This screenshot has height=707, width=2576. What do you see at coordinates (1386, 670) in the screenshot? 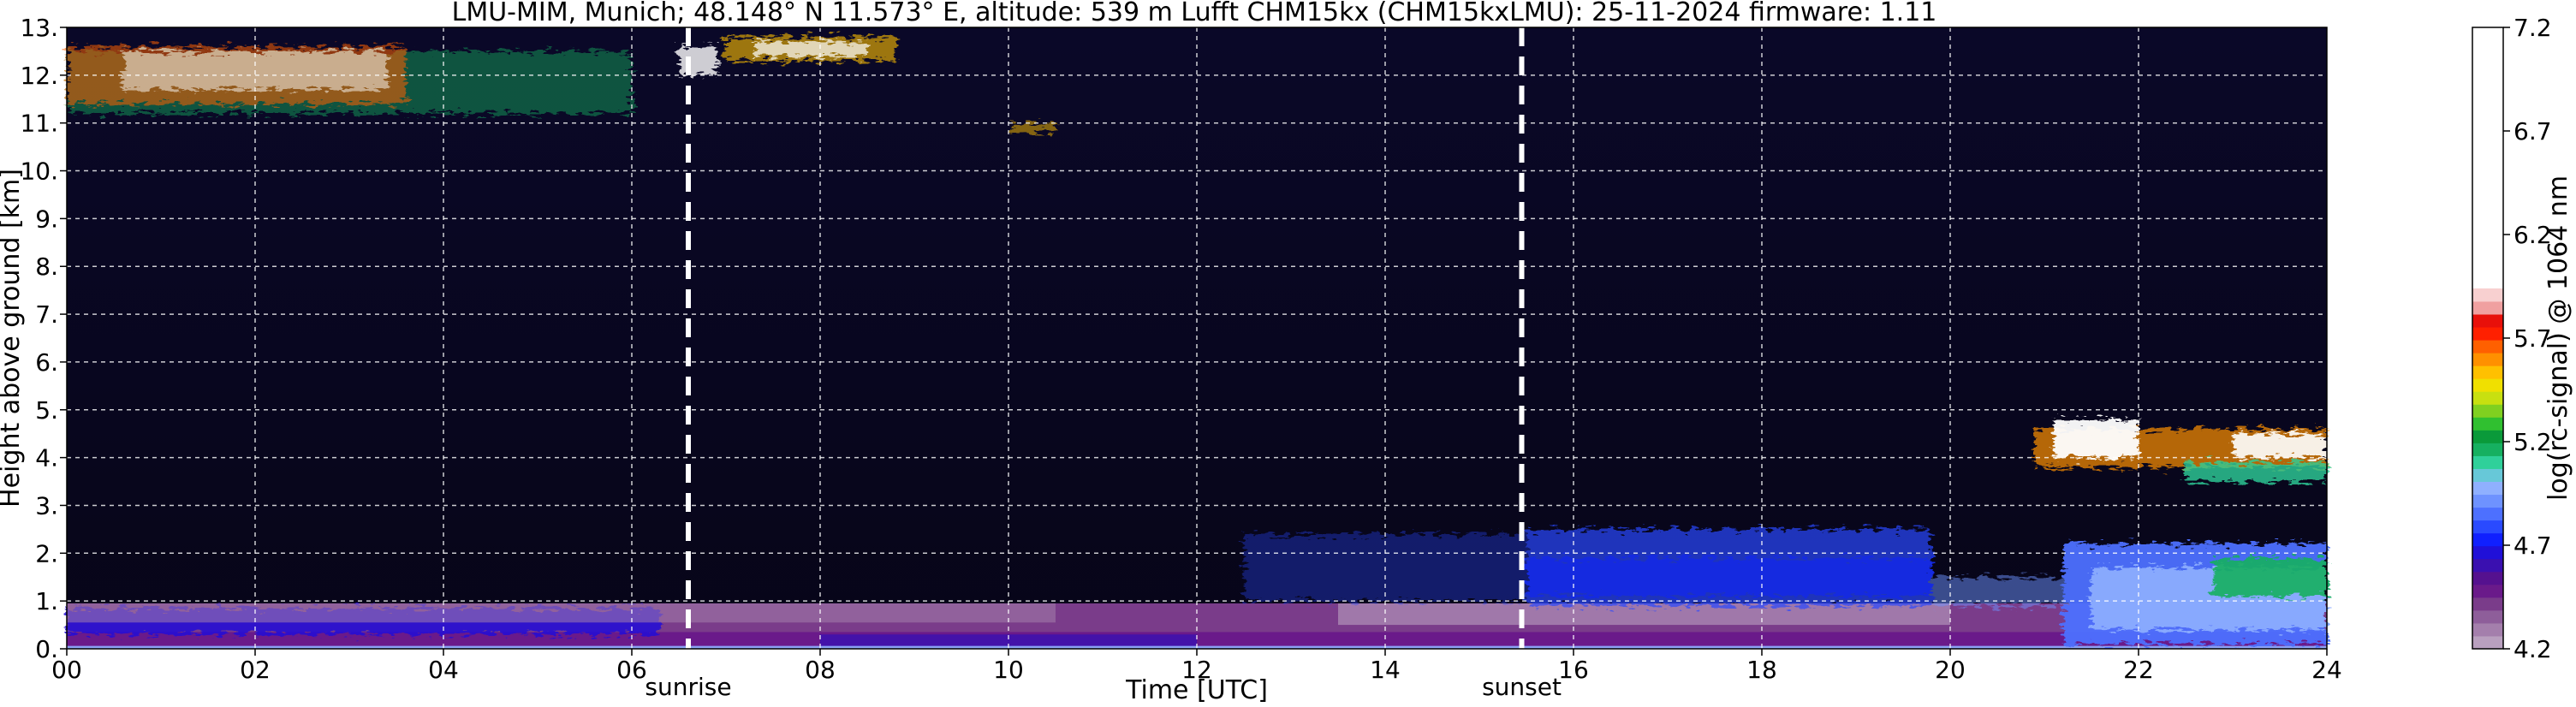
I see `x-tick-label: 14` at bounding box center [1386, 670].